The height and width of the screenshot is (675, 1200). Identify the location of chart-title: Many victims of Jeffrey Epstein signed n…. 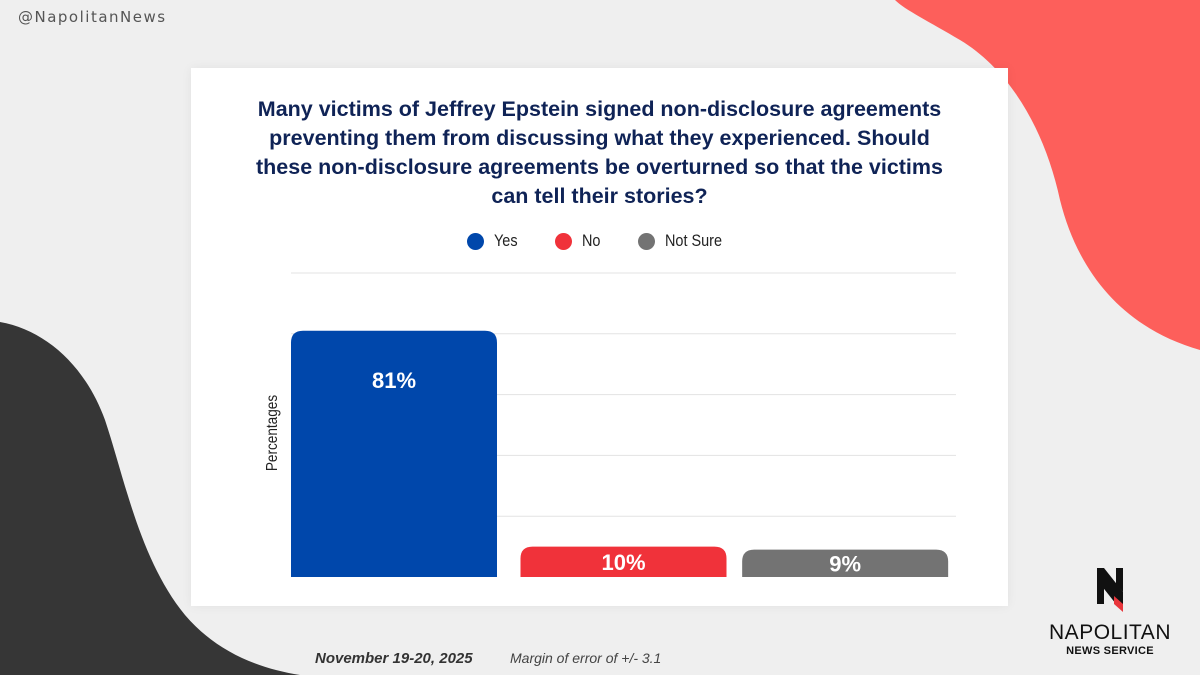
(599, 152).